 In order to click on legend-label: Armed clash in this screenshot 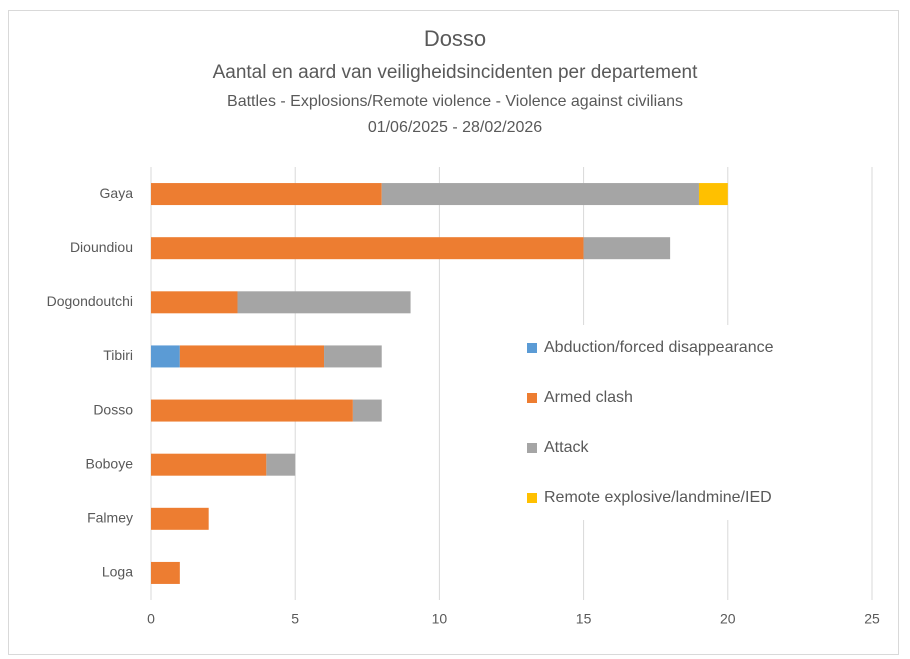, I will do `click(588, 397)`.